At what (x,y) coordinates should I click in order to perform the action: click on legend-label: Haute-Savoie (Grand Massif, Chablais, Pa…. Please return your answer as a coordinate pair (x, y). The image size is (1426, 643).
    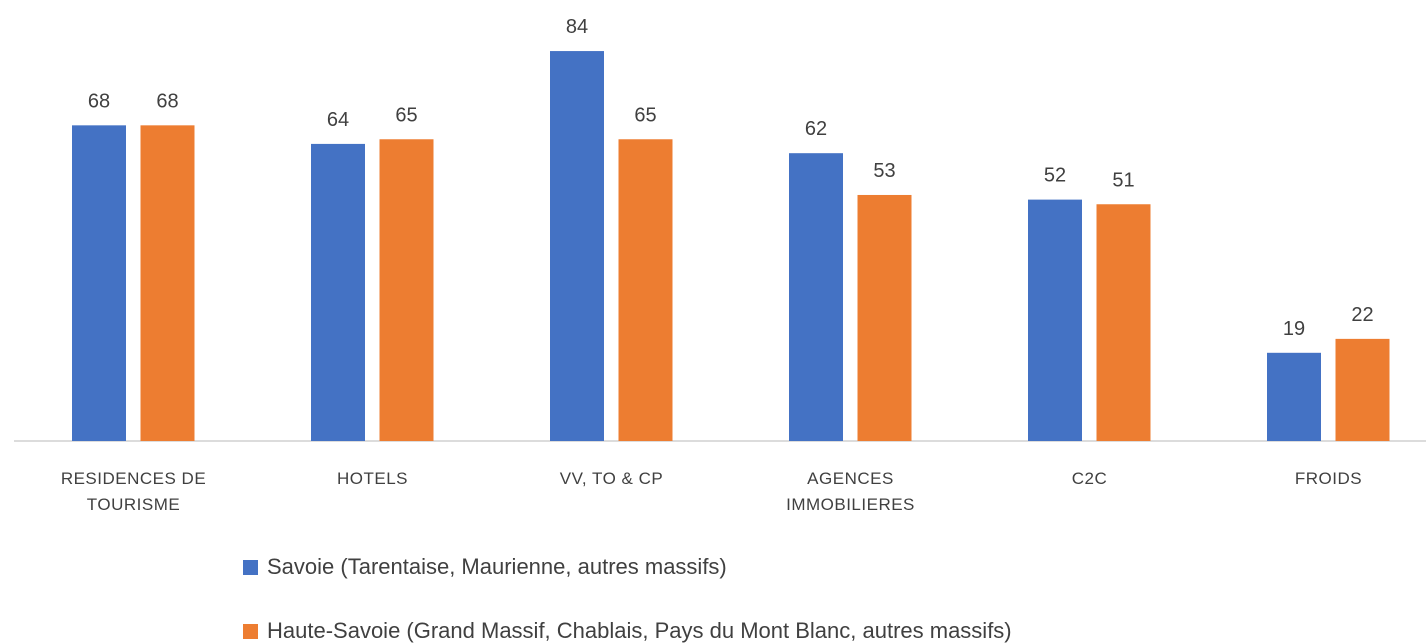
    Looking at the image, I should click on (639, 630).